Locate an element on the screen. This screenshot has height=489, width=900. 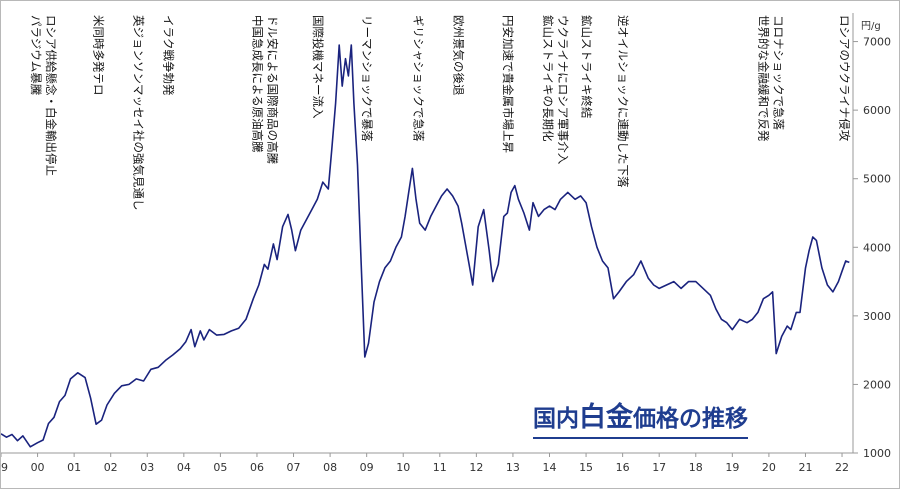
x-tick-label: 05 is located at coordinates (220, 467).